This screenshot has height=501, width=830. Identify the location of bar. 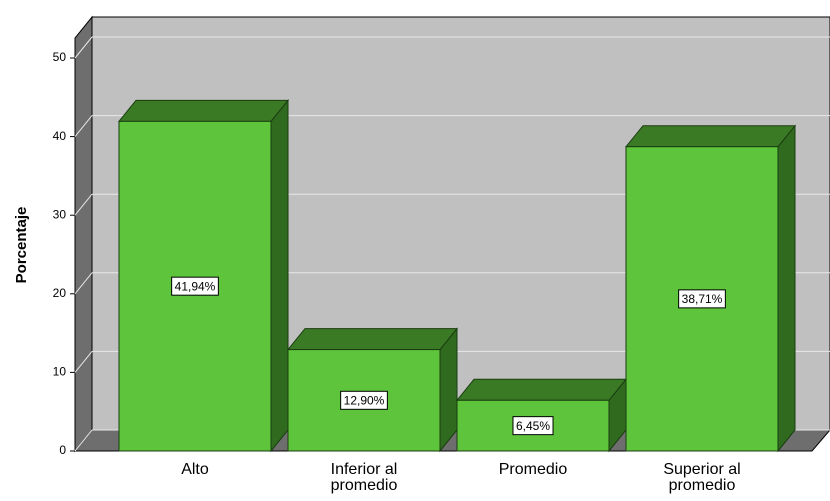
(533, 425).